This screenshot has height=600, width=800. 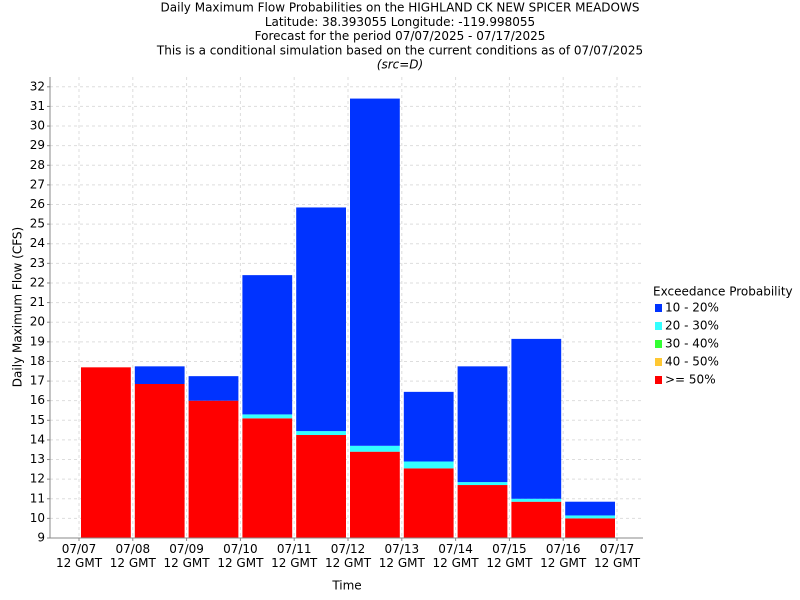 What do you see at coordinates (401, 556) in the screenshot?
I see `x-tick-label: 07/13 12 GMT` at bounding box center [401, 556].